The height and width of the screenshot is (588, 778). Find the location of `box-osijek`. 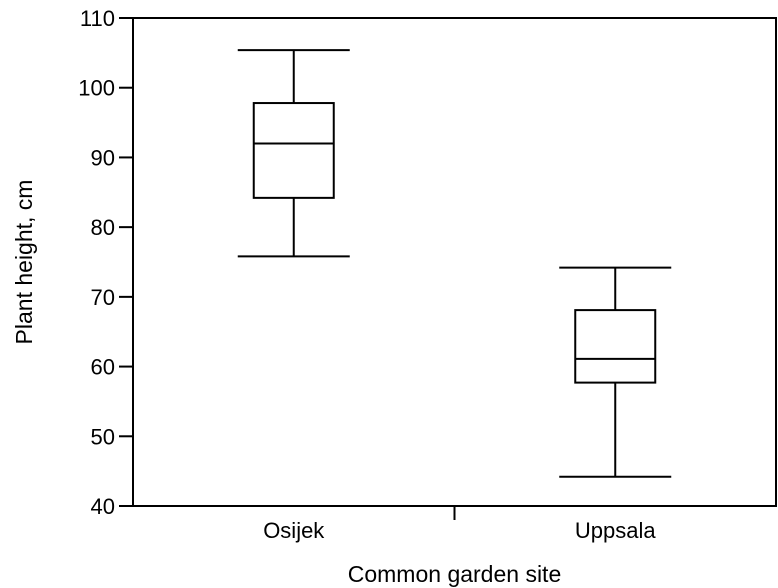

box-osijek is located at coordinates (293, 153).